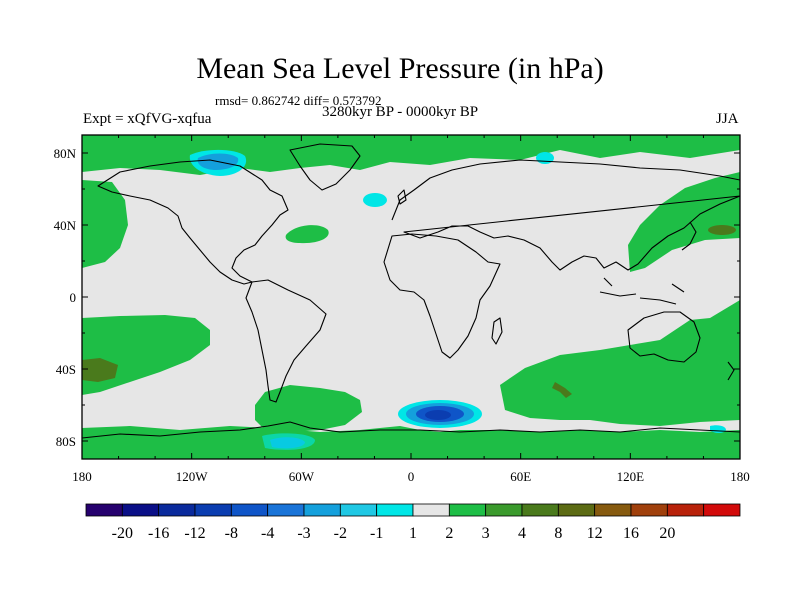  What do you see at coordinates (105, 224) in the screenshot?
I see `contour-npacific-green` at bounding box center [105, 224].